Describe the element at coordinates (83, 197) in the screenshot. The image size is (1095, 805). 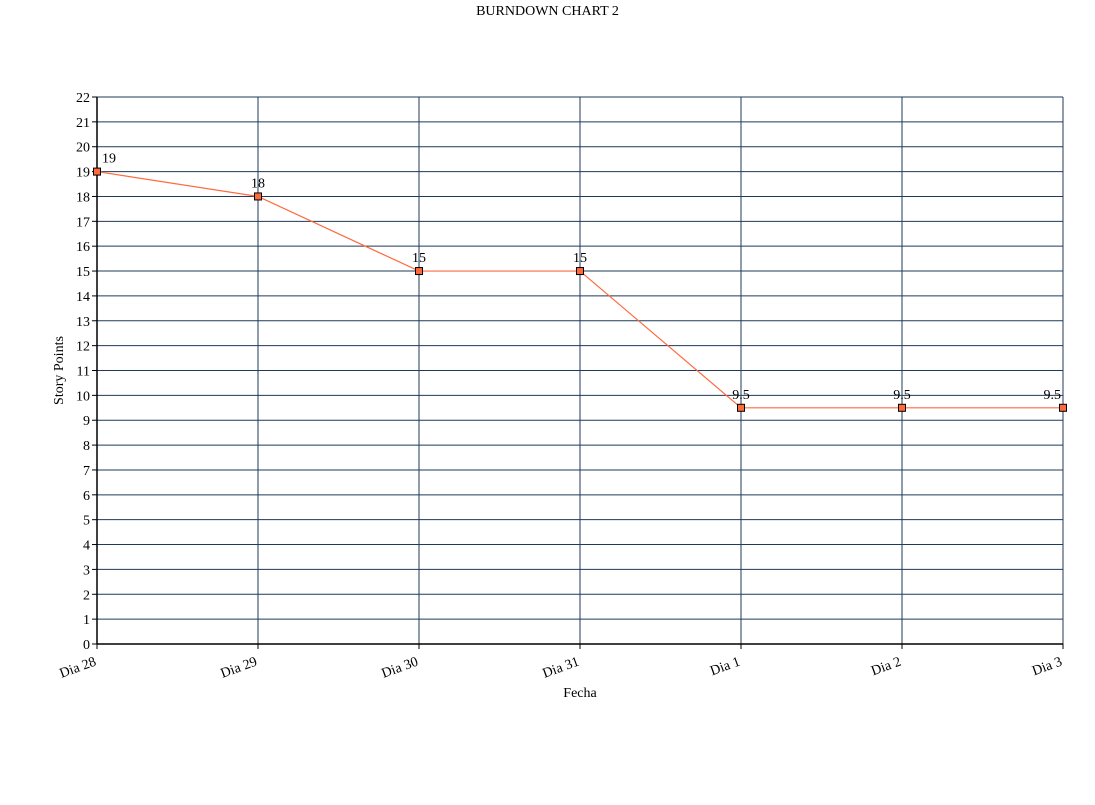
I see `y-tick-label: 18` at that location.